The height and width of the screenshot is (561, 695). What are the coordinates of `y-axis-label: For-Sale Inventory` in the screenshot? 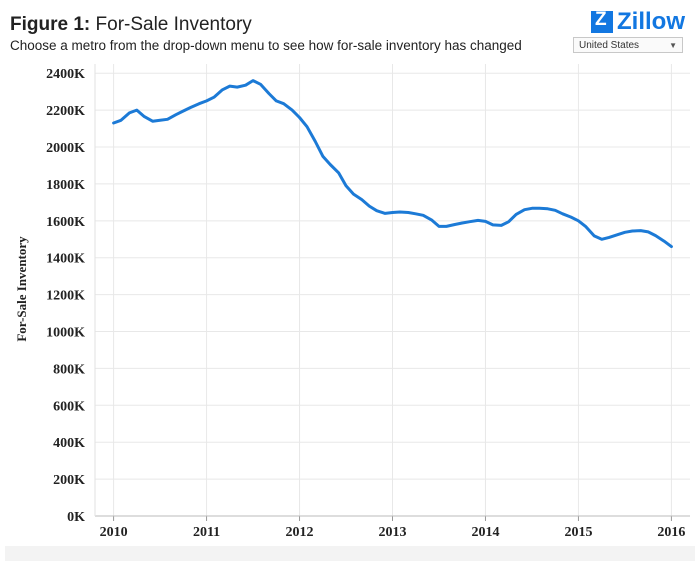 It's located at (21, 289).